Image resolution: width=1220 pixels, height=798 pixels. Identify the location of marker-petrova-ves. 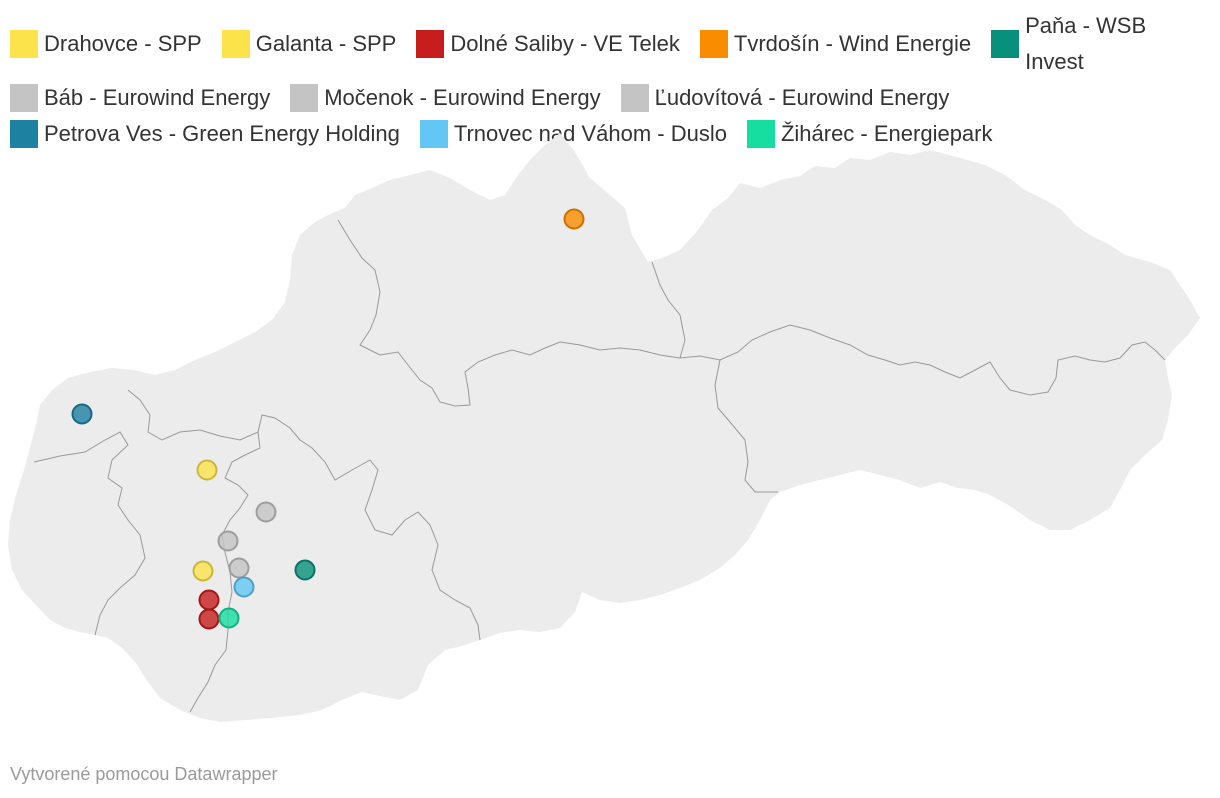
(82, 414).